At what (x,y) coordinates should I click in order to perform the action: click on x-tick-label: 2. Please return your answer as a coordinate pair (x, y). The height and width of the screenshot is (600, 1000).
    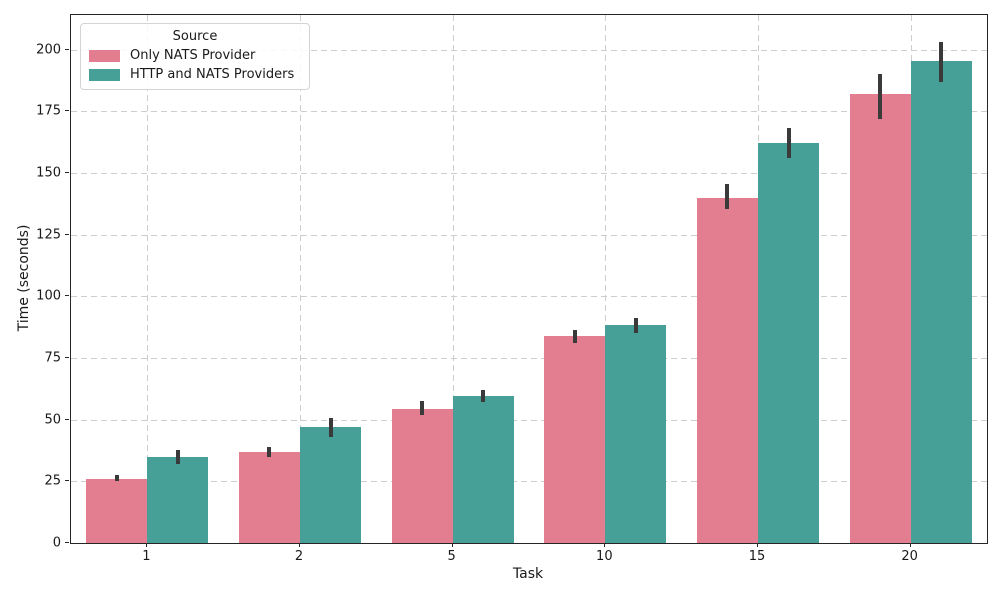
    Looking at the image, I should click on (299, 556).